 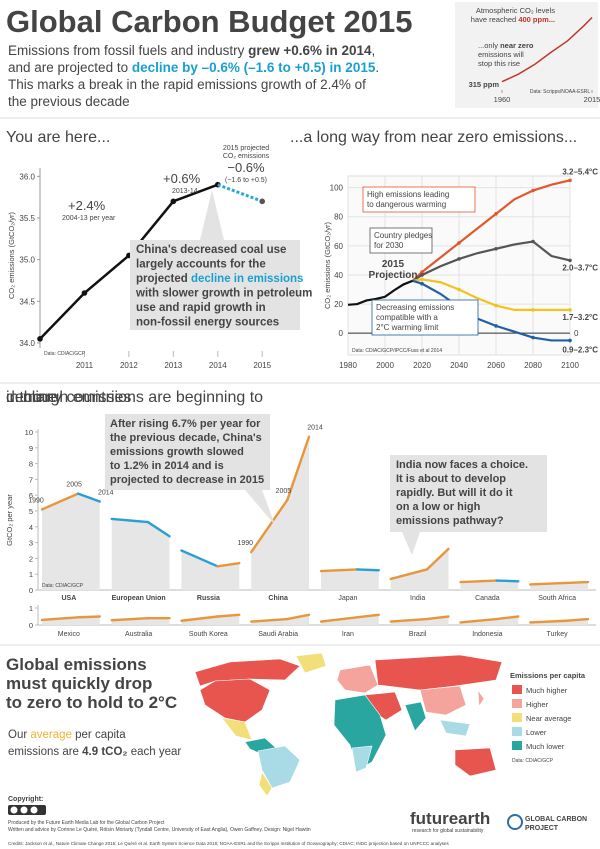 I want to click on year-label: 2005, so click(x=284, y=491).